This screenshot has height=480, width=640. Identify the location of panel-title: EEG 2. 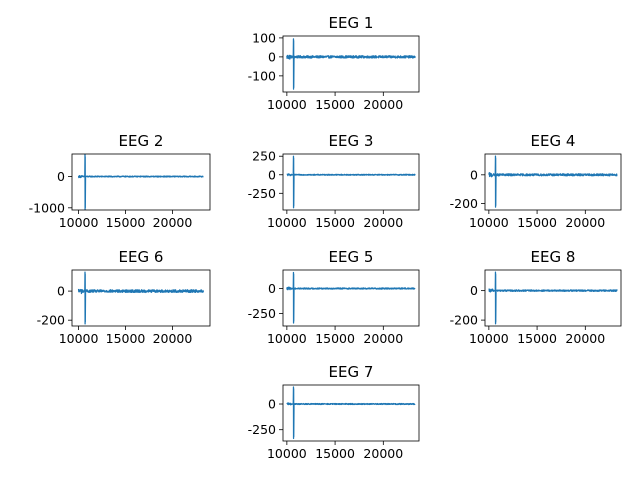
(141, 141).